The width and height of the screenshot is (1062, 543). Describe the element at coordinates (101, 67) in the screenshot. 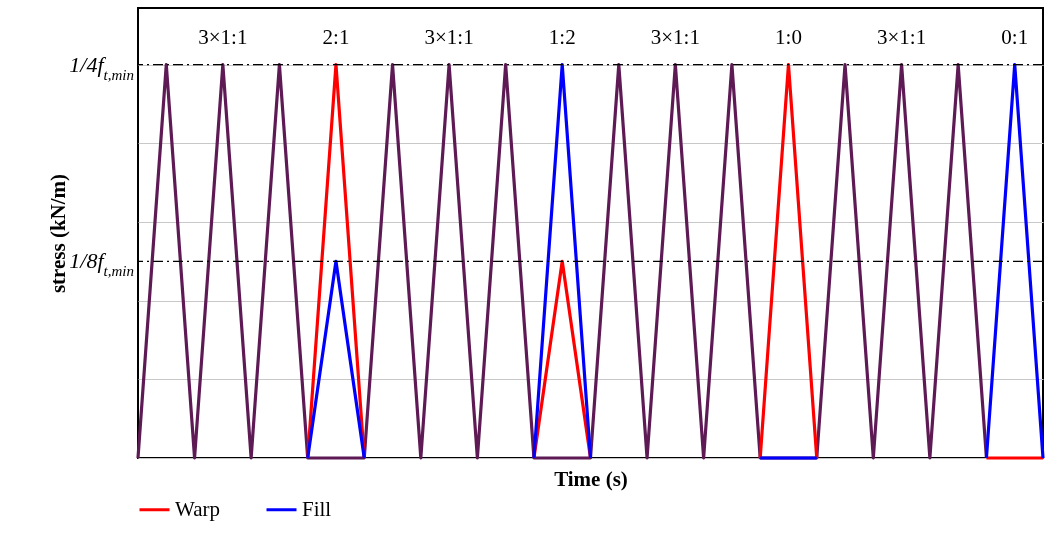

I see `ref-line-label: 1/4f$_{t,min}$` at that location.